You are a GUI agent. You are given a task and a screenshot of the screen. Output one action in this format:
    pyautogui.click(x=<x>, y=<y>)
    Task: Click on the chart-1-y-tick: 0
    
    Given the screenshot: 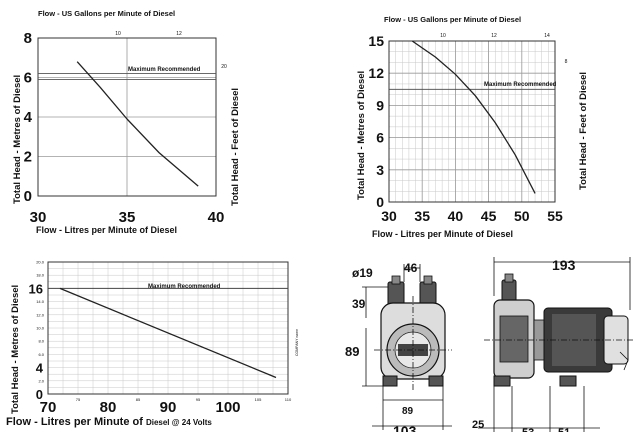 What is the action you would take?
    pyautogui.click(x=28, y=196)
    